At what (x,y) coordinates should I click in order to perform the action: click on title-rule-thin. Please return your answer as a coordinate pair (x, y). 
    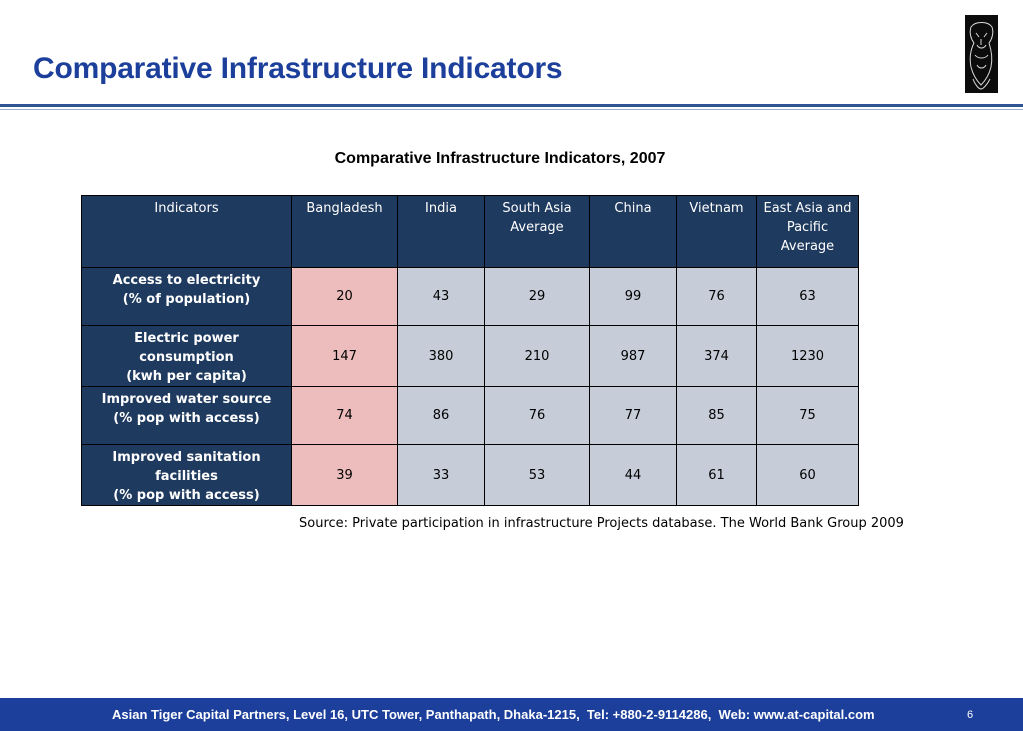
    Looking at the image, I should click on (511, 109).